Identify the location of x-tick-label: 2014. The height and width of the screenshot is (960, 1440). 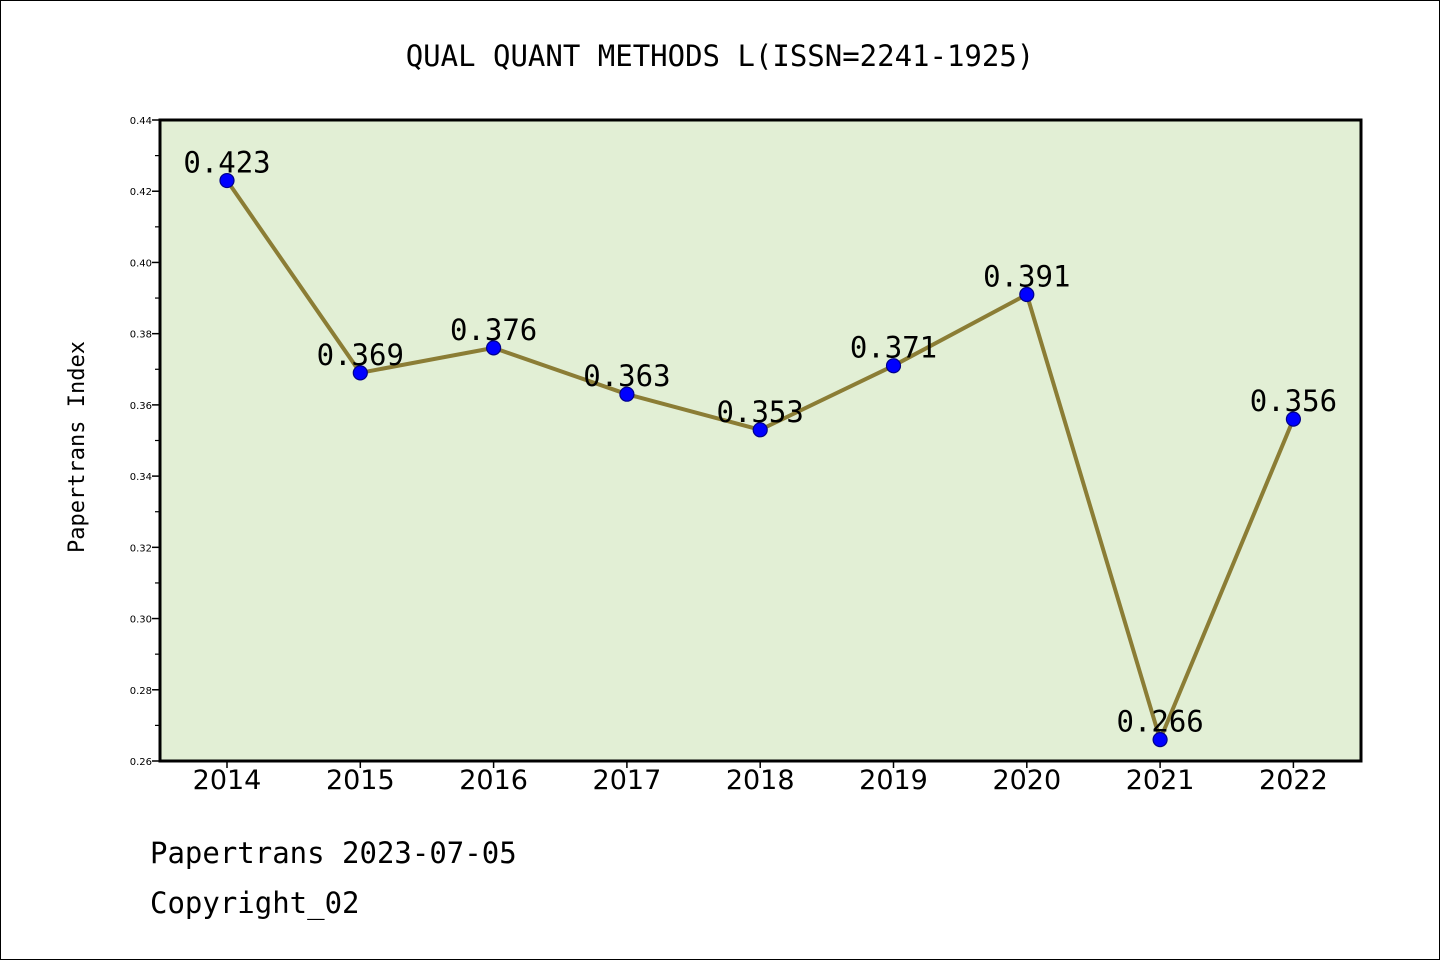
(227, 780).